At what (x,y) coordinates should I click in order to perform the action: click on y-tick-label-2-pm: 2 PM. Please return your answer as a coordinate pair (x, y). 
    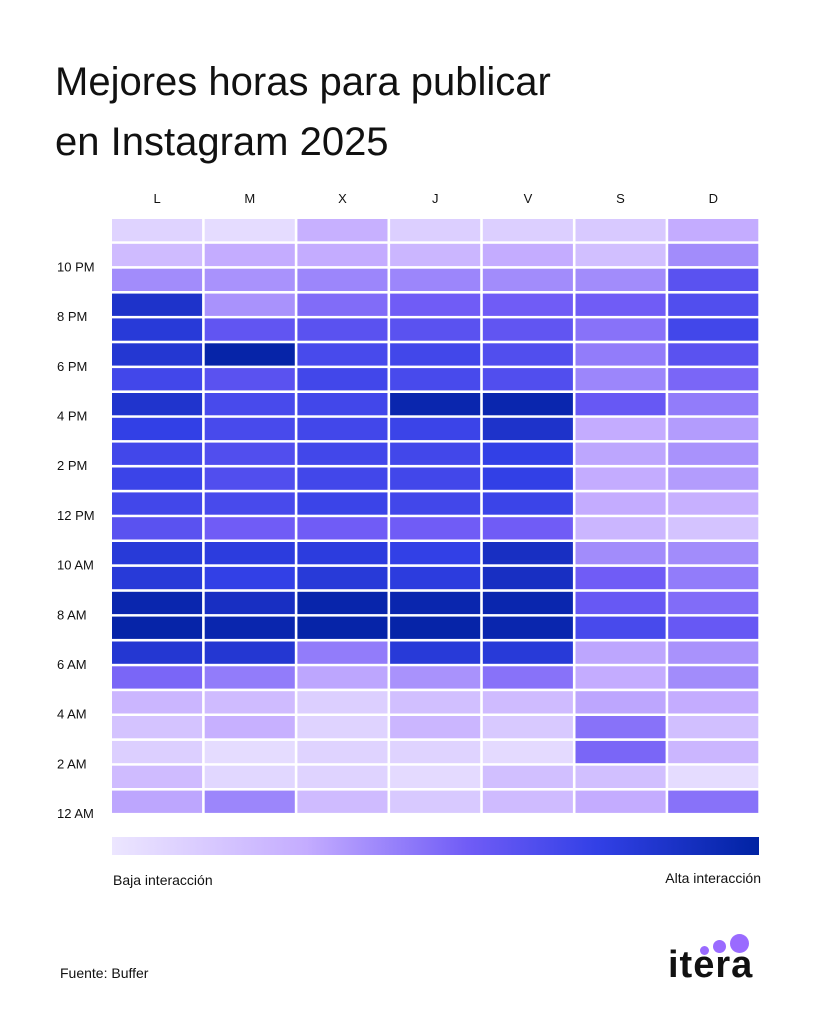
    Looking at the image, I should click on (72, 465).